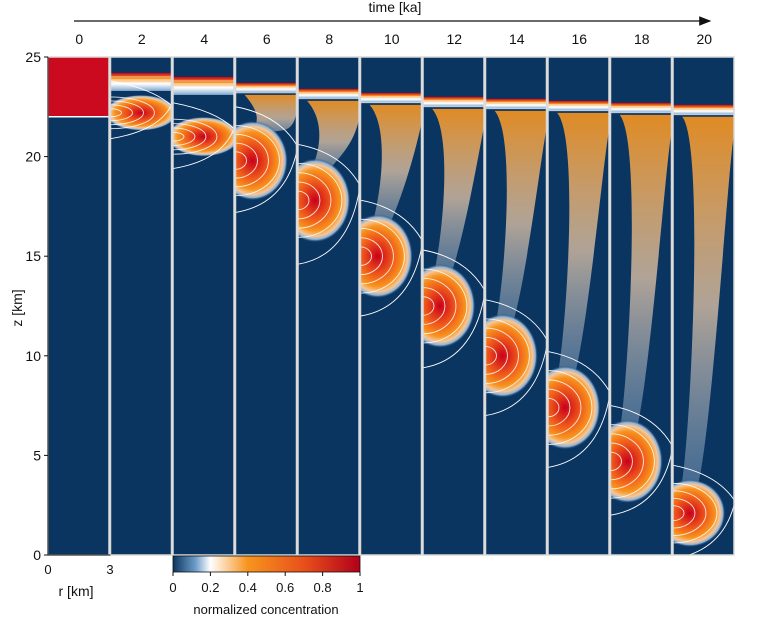 The image size is (768, 619). Describe the element at coordinates (392, 39) in the screenshot. I see `time-tick-label: 10` at that location.